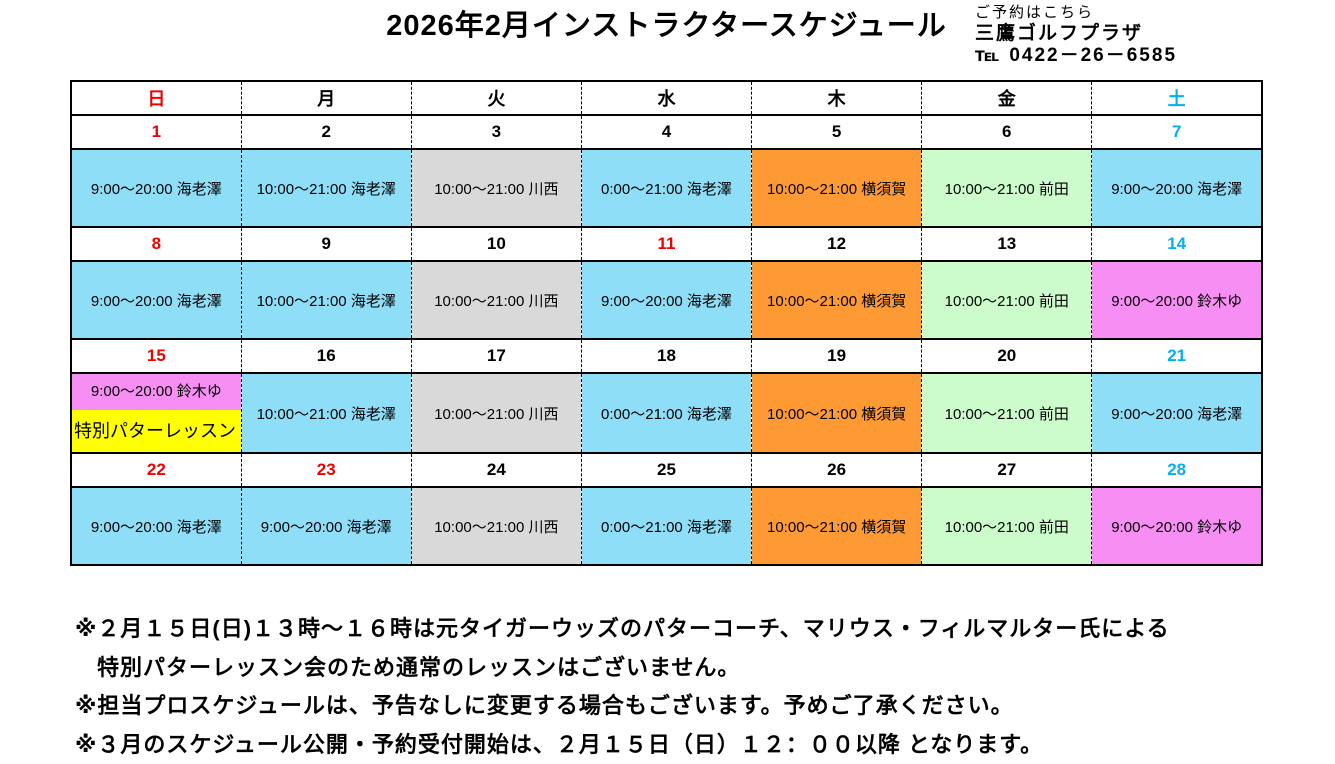 Image resolution: width=1335 pixels, height=764 pixels. I want to click on date-cell-3: 3, so click(496, 132).